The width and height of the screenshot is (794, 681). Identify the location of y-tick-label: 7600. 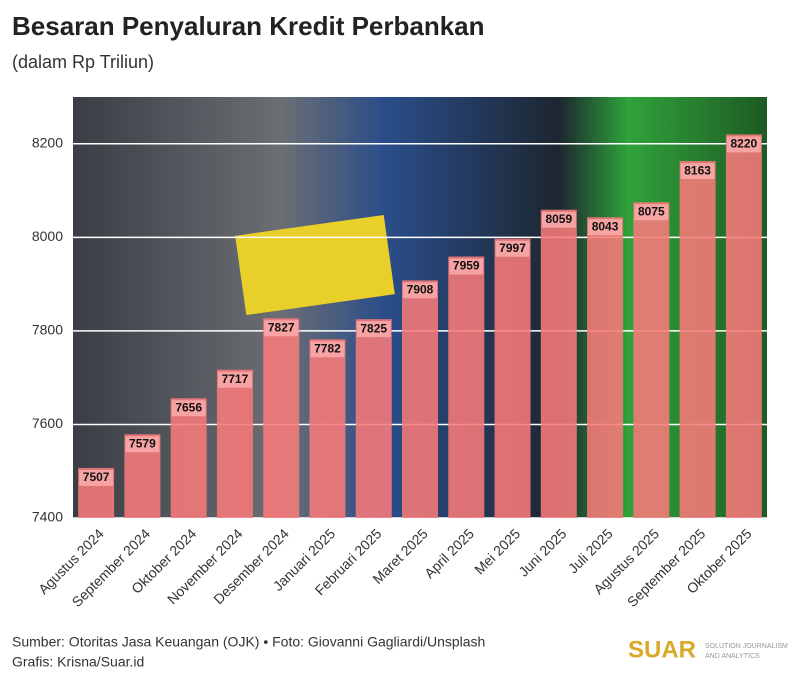
(47, 423).